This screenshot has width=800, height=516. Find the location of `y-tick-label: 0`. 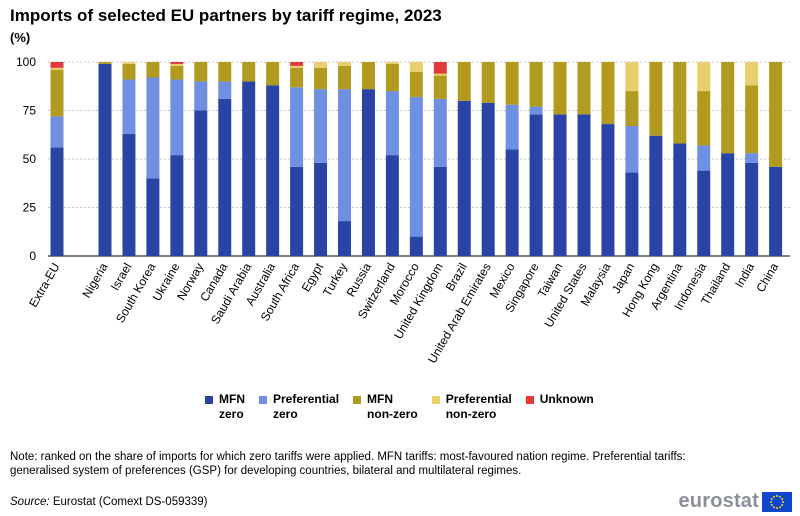

y-tick-label: 0 is located at coordinates (32, 256).